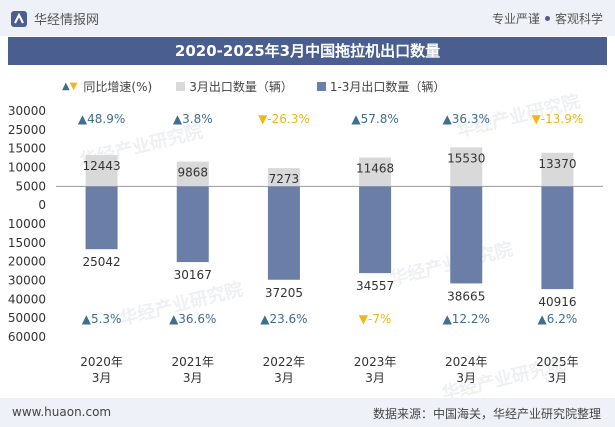 The width and height of the screenshot is (615, 427). I want to click on y-tick-label: 0, so click(42, 205).